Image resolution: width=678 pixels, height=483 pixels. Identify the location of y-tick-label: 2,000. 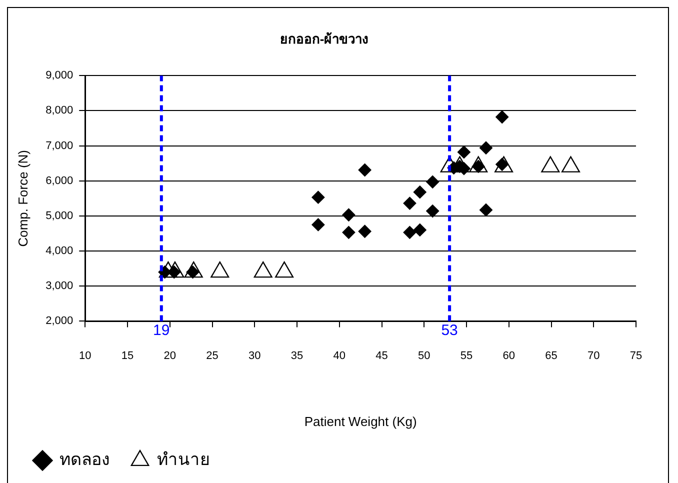
(60, 321).